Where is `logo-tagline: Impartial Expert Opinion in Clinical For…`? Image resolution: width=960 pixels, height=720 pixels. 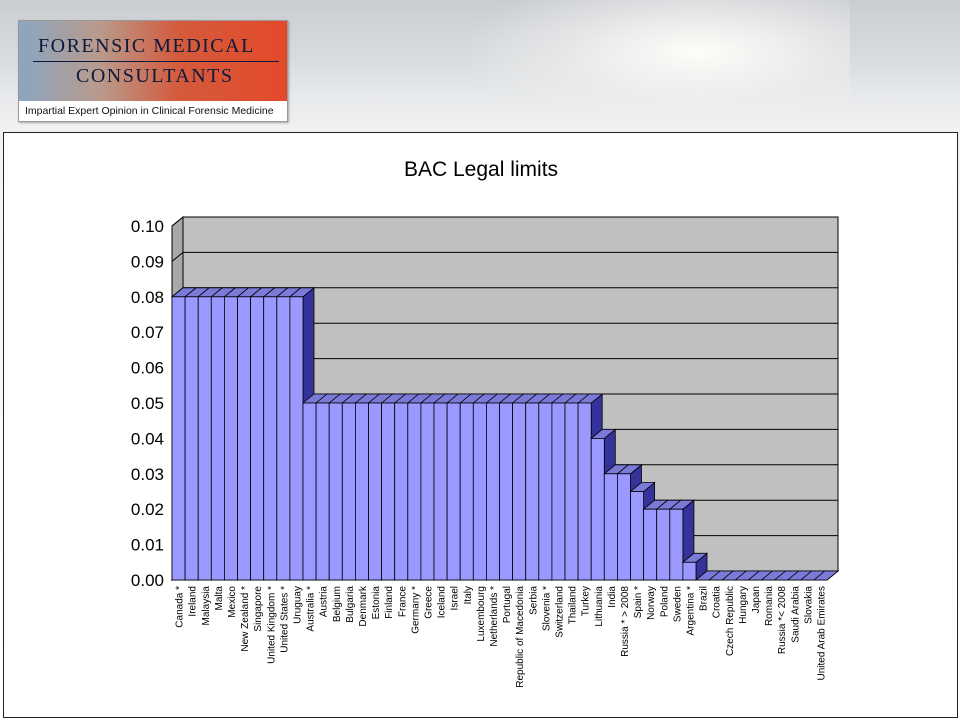 logo-tagline: Impartial Expert Opinion in Clinical For… is located at coordinates (149, 111).